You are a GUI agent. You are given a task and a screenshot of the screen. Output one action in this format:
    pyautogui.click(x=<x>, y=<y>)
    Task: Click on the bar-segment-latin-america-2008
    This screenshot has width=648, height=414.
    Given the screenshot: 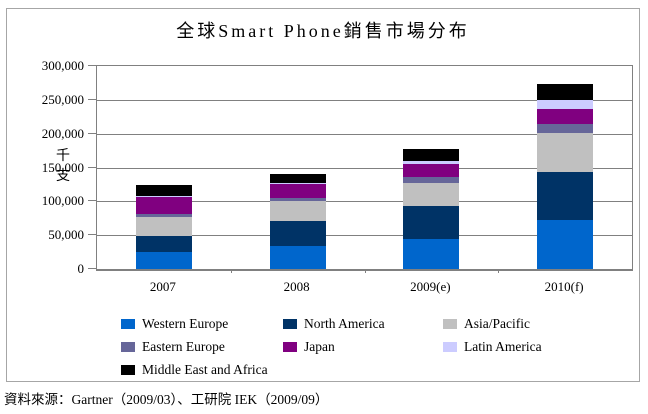 What is the action you would take?
    pyautogui.click(x=297, y=184)
    